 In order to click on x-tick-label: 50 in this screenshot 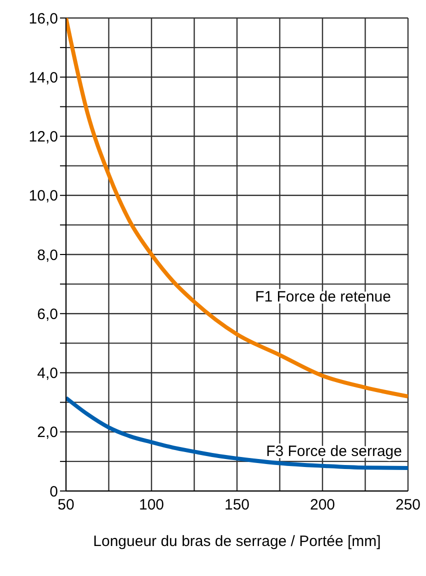, I will do `click(66, 505)`.